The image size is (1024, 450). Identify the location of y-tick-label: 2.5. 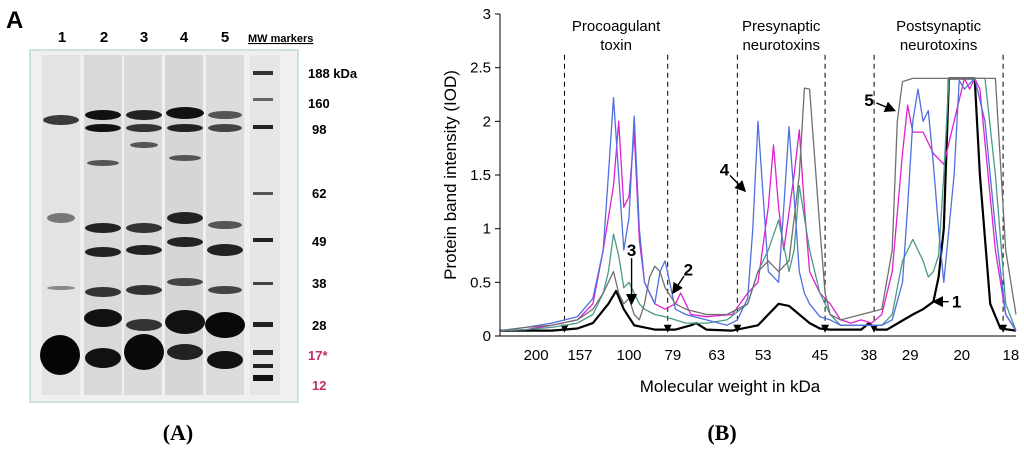
(480, 68).